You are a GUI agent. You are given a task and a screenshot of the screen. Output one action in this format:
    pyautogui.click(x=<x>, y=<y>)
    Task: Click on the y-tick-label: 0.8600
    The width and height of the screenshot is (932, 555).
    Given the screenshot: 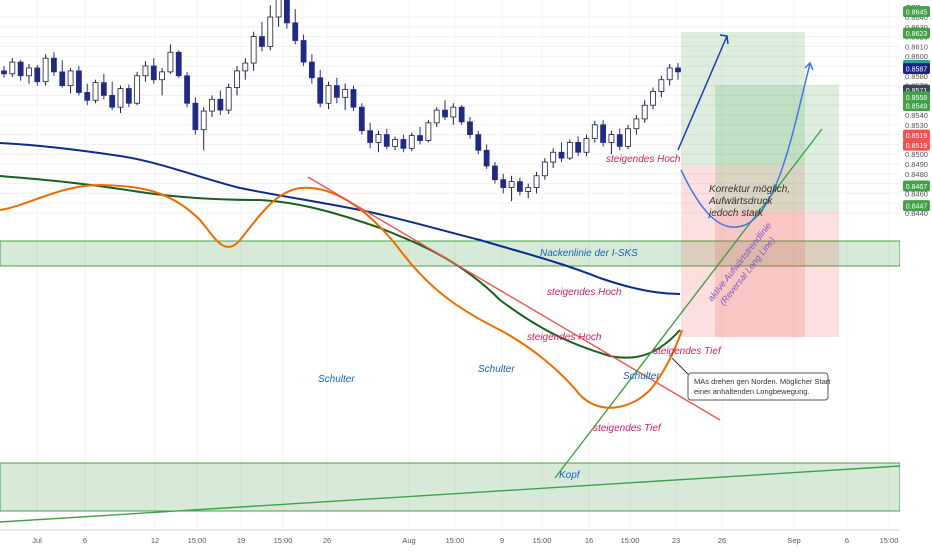 What is the action you would take?
    pyautogui.click(x=916, y=56)
    